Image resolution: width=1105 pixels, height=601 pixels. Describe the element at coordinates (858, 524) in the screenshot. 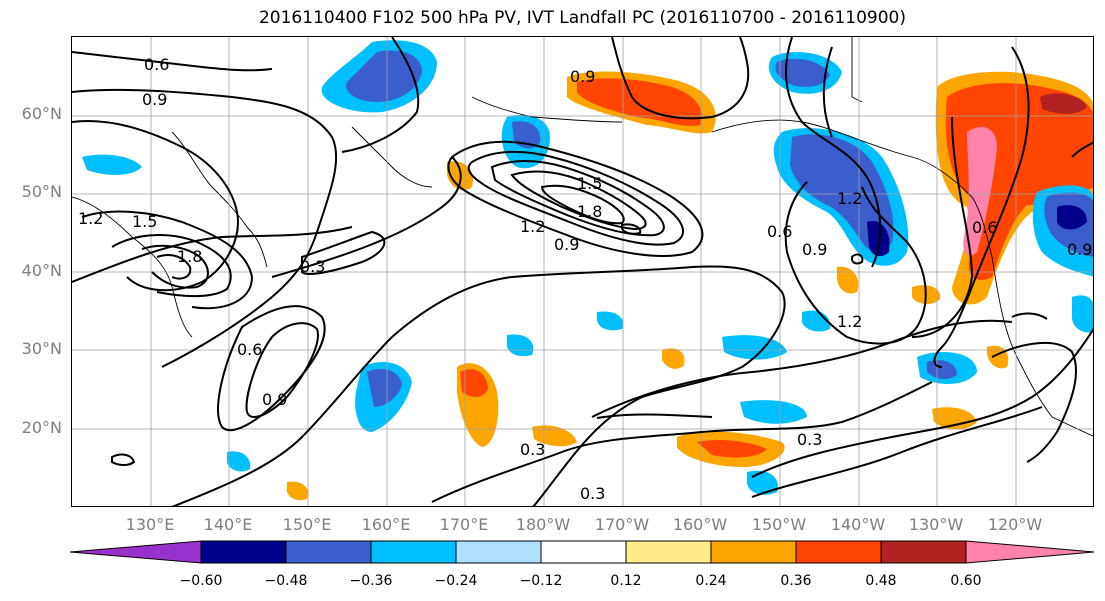

I see `lon-label: 140°W` at that location.